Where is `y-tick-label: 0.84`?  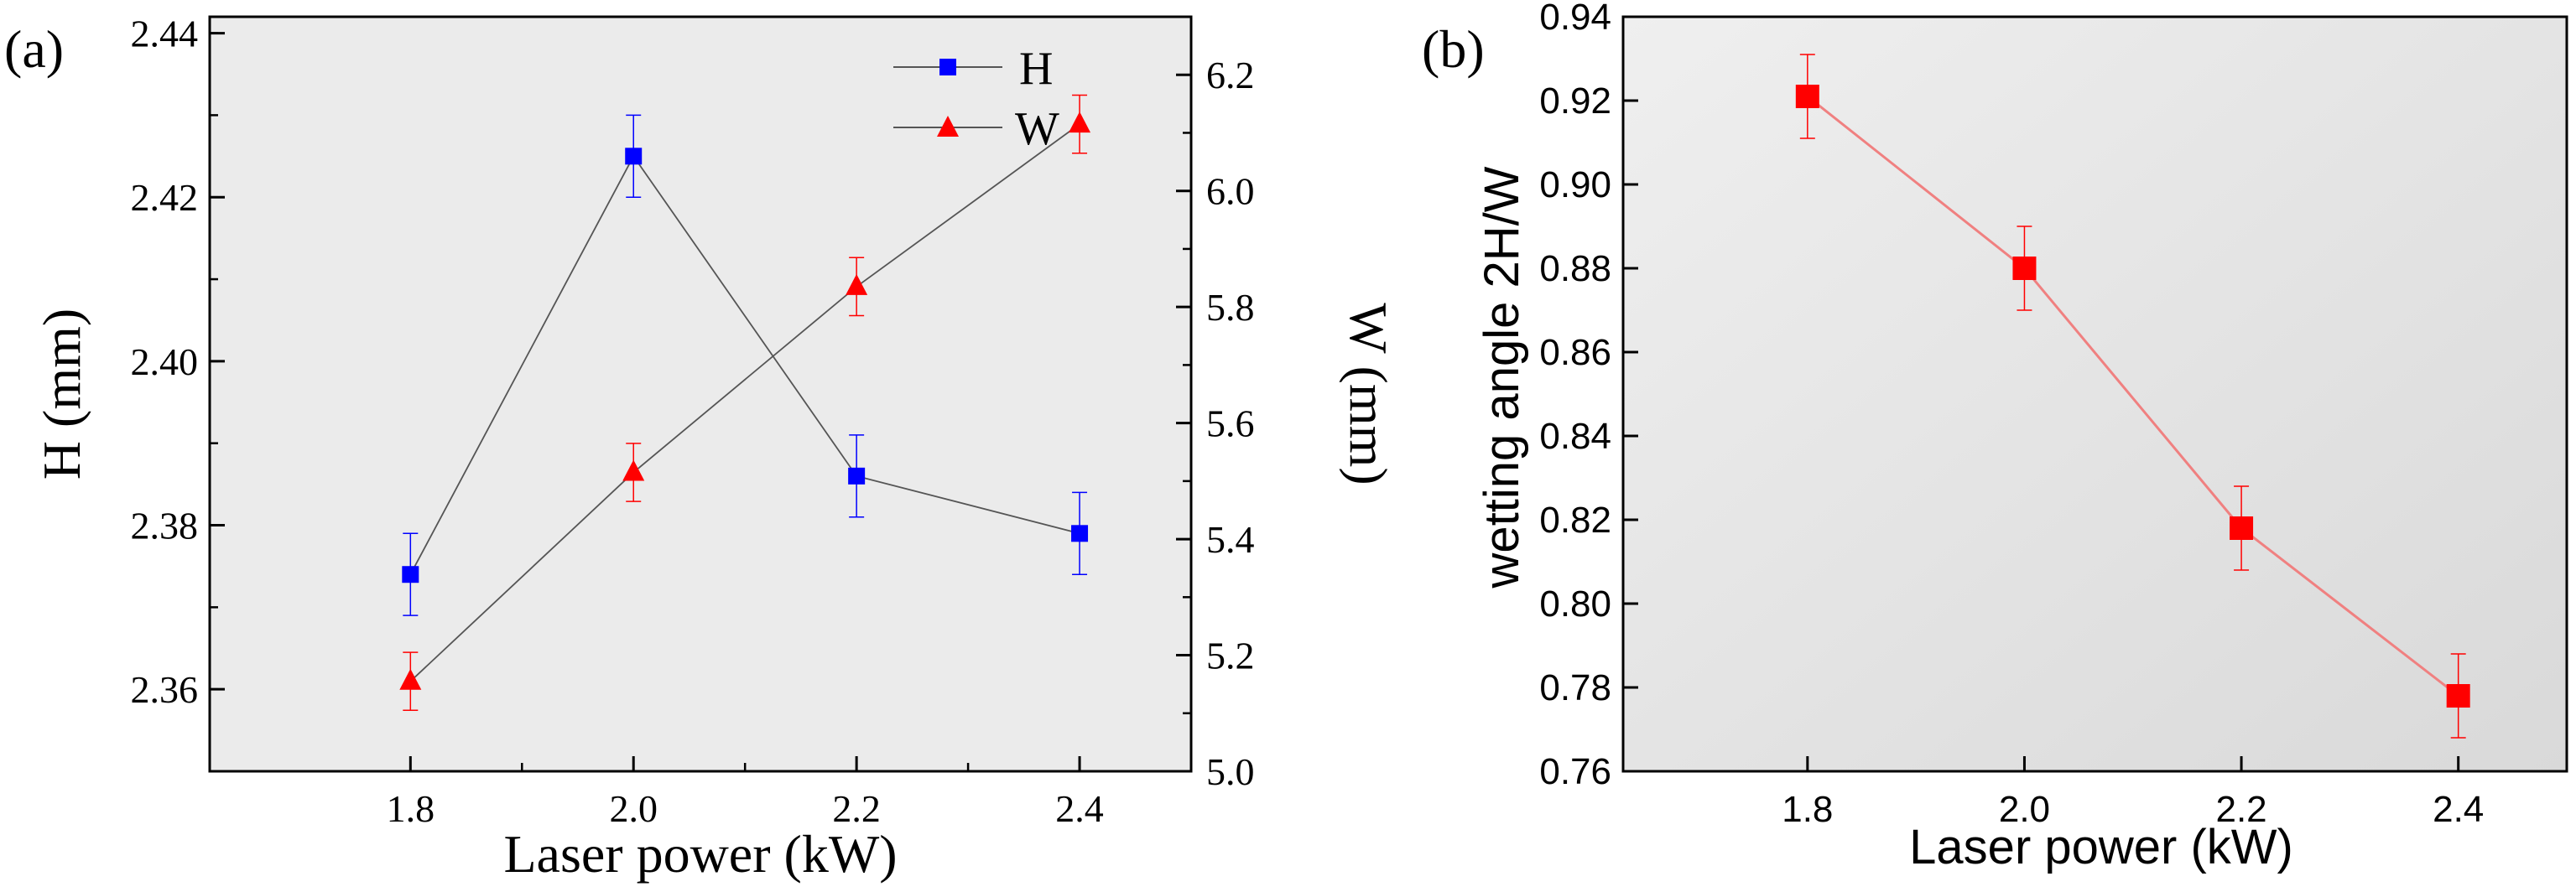
y-tick-label: 0.84 is located at coordinates (1575, 436).